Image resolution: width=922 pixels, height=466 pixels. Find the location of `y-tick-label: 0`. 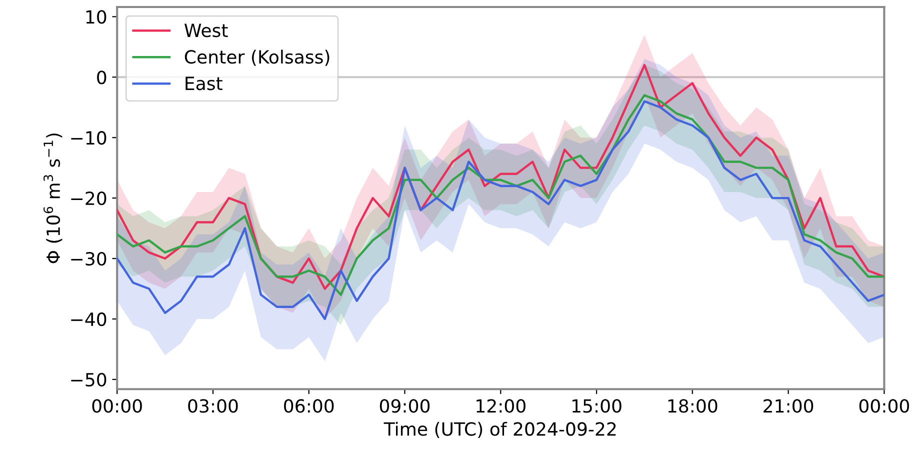

y-tick-label: 0 is located at coordinates (101, 77).